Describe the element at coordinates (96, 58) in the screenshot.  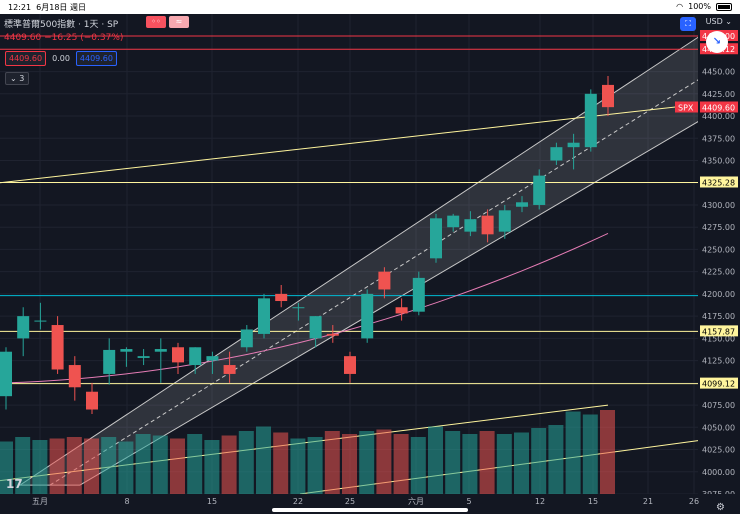
I see `buy-button: 4409.60` at that location.